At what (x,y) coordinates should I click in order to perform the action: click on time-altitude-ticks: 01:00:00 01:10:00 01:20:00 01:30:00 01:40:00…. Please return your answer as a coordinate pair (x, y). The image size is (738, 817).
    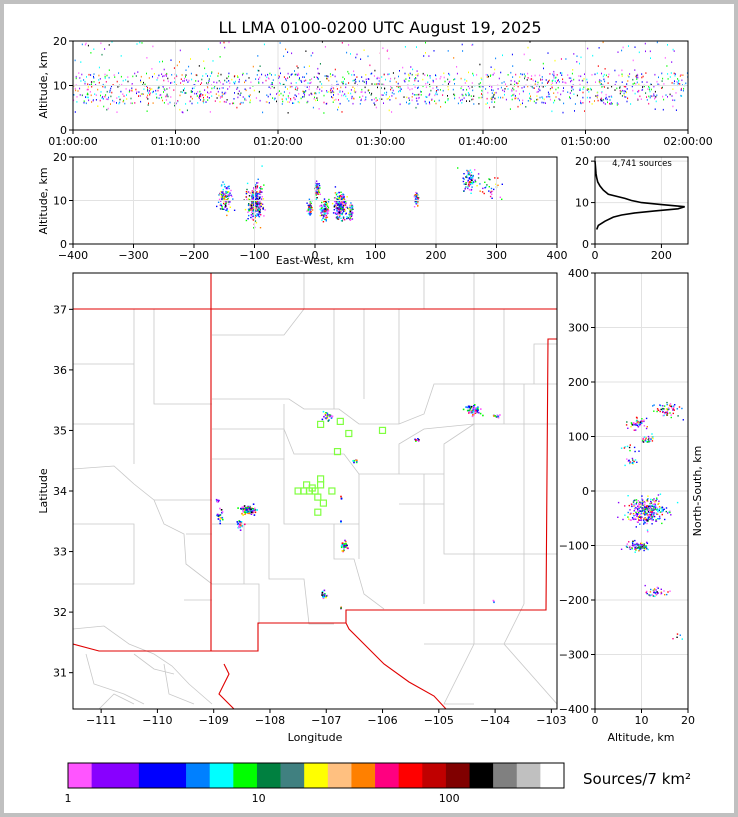
    Looking at the image, I should click on (380, 91).